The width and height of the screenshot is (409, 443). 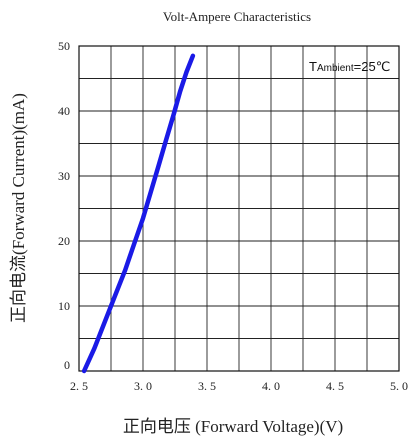 I want to click on x-tick-label: 3. 0, so click(x=143, y=386).